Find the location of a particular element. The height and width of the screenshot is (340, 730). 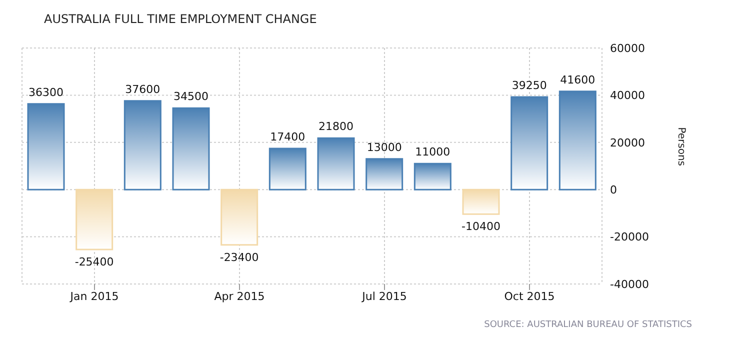

data-label: 17400 is located at coordinates (288, 137).